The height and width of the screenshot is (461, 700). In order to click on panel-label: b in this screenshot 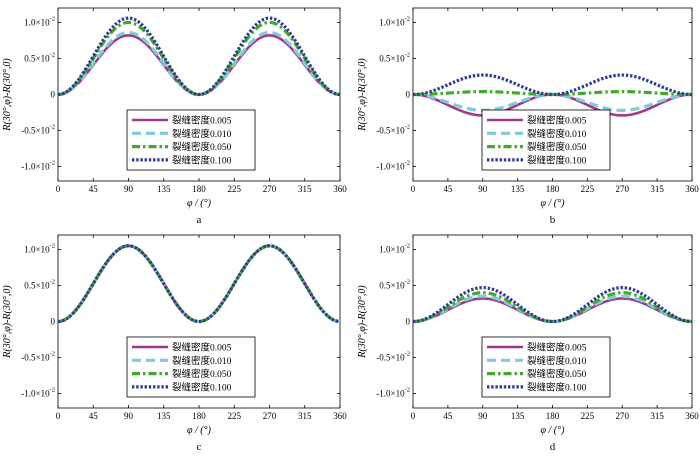, I will do `click(553, 220)`.